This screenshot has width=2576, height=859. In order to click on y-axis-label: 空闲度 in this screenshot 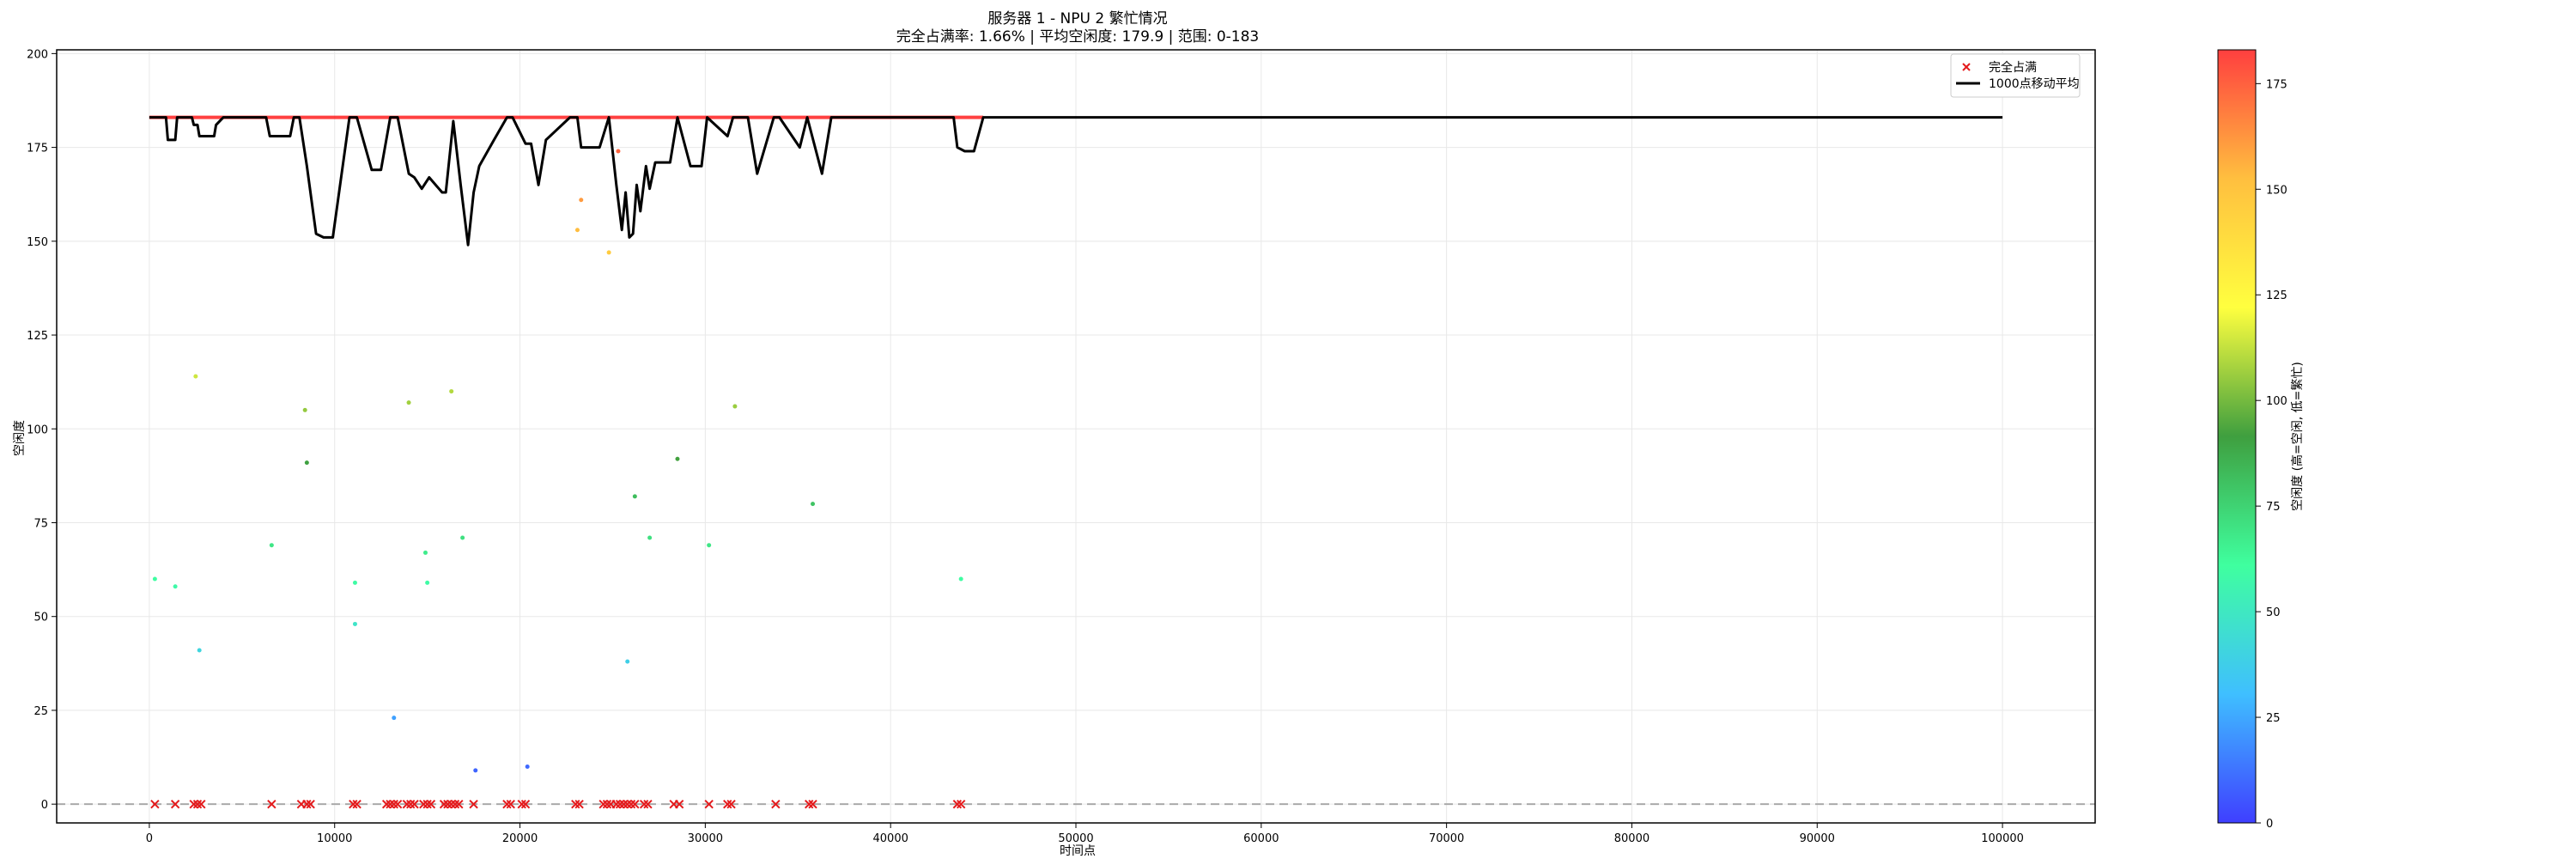, I will do `click(20, 438)`.